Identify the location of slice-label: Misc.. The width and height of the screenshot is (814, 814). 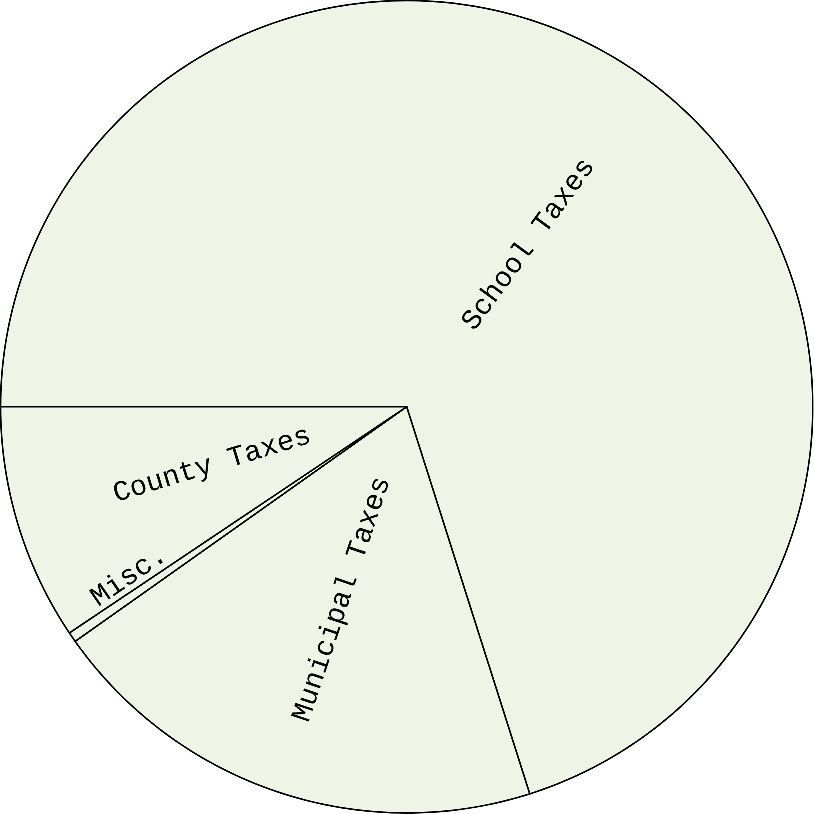
(126, 582).